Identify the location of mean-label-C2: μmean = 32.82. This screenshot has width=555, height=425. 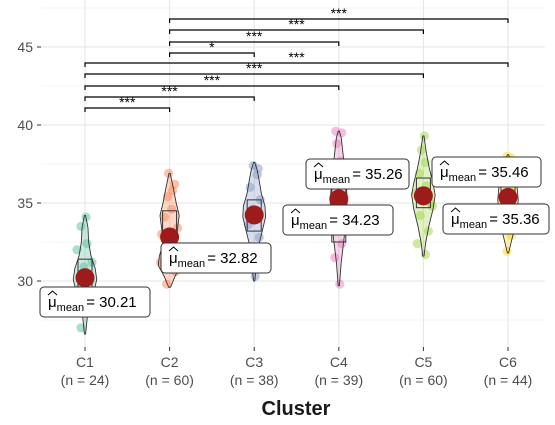
(216, 258).